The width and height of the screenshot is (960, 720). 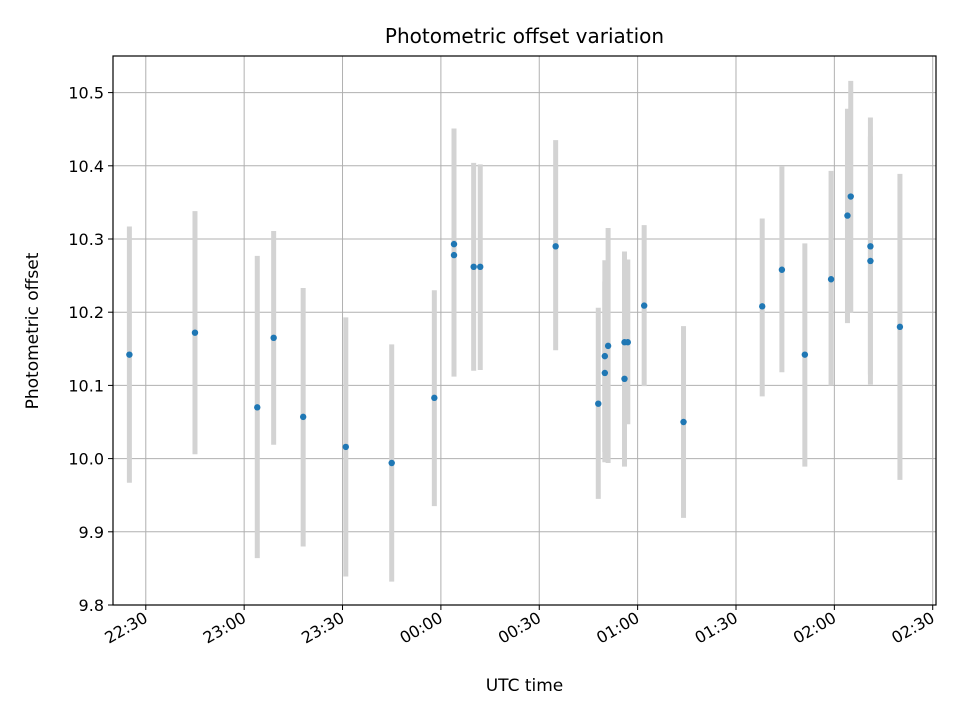 What do you see at coordinates (86, 459) in the screenshot?
I see `y-tick-label: 10.0` at bounding box center [86, 459].